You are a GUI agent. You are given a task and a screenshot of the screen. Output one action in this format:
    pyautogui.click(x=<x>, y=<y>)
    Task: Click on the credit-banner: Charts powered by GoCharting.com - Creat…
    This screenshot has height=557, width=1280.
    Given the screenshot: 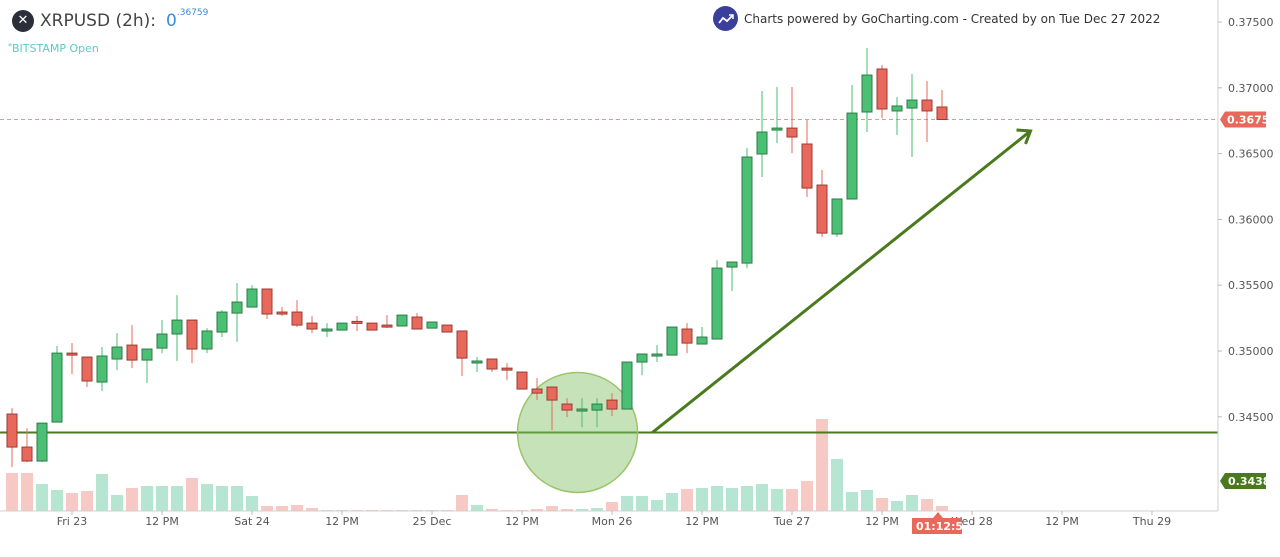 What is the action you would take?
    pyautogui.click(x=936, y=18)
    